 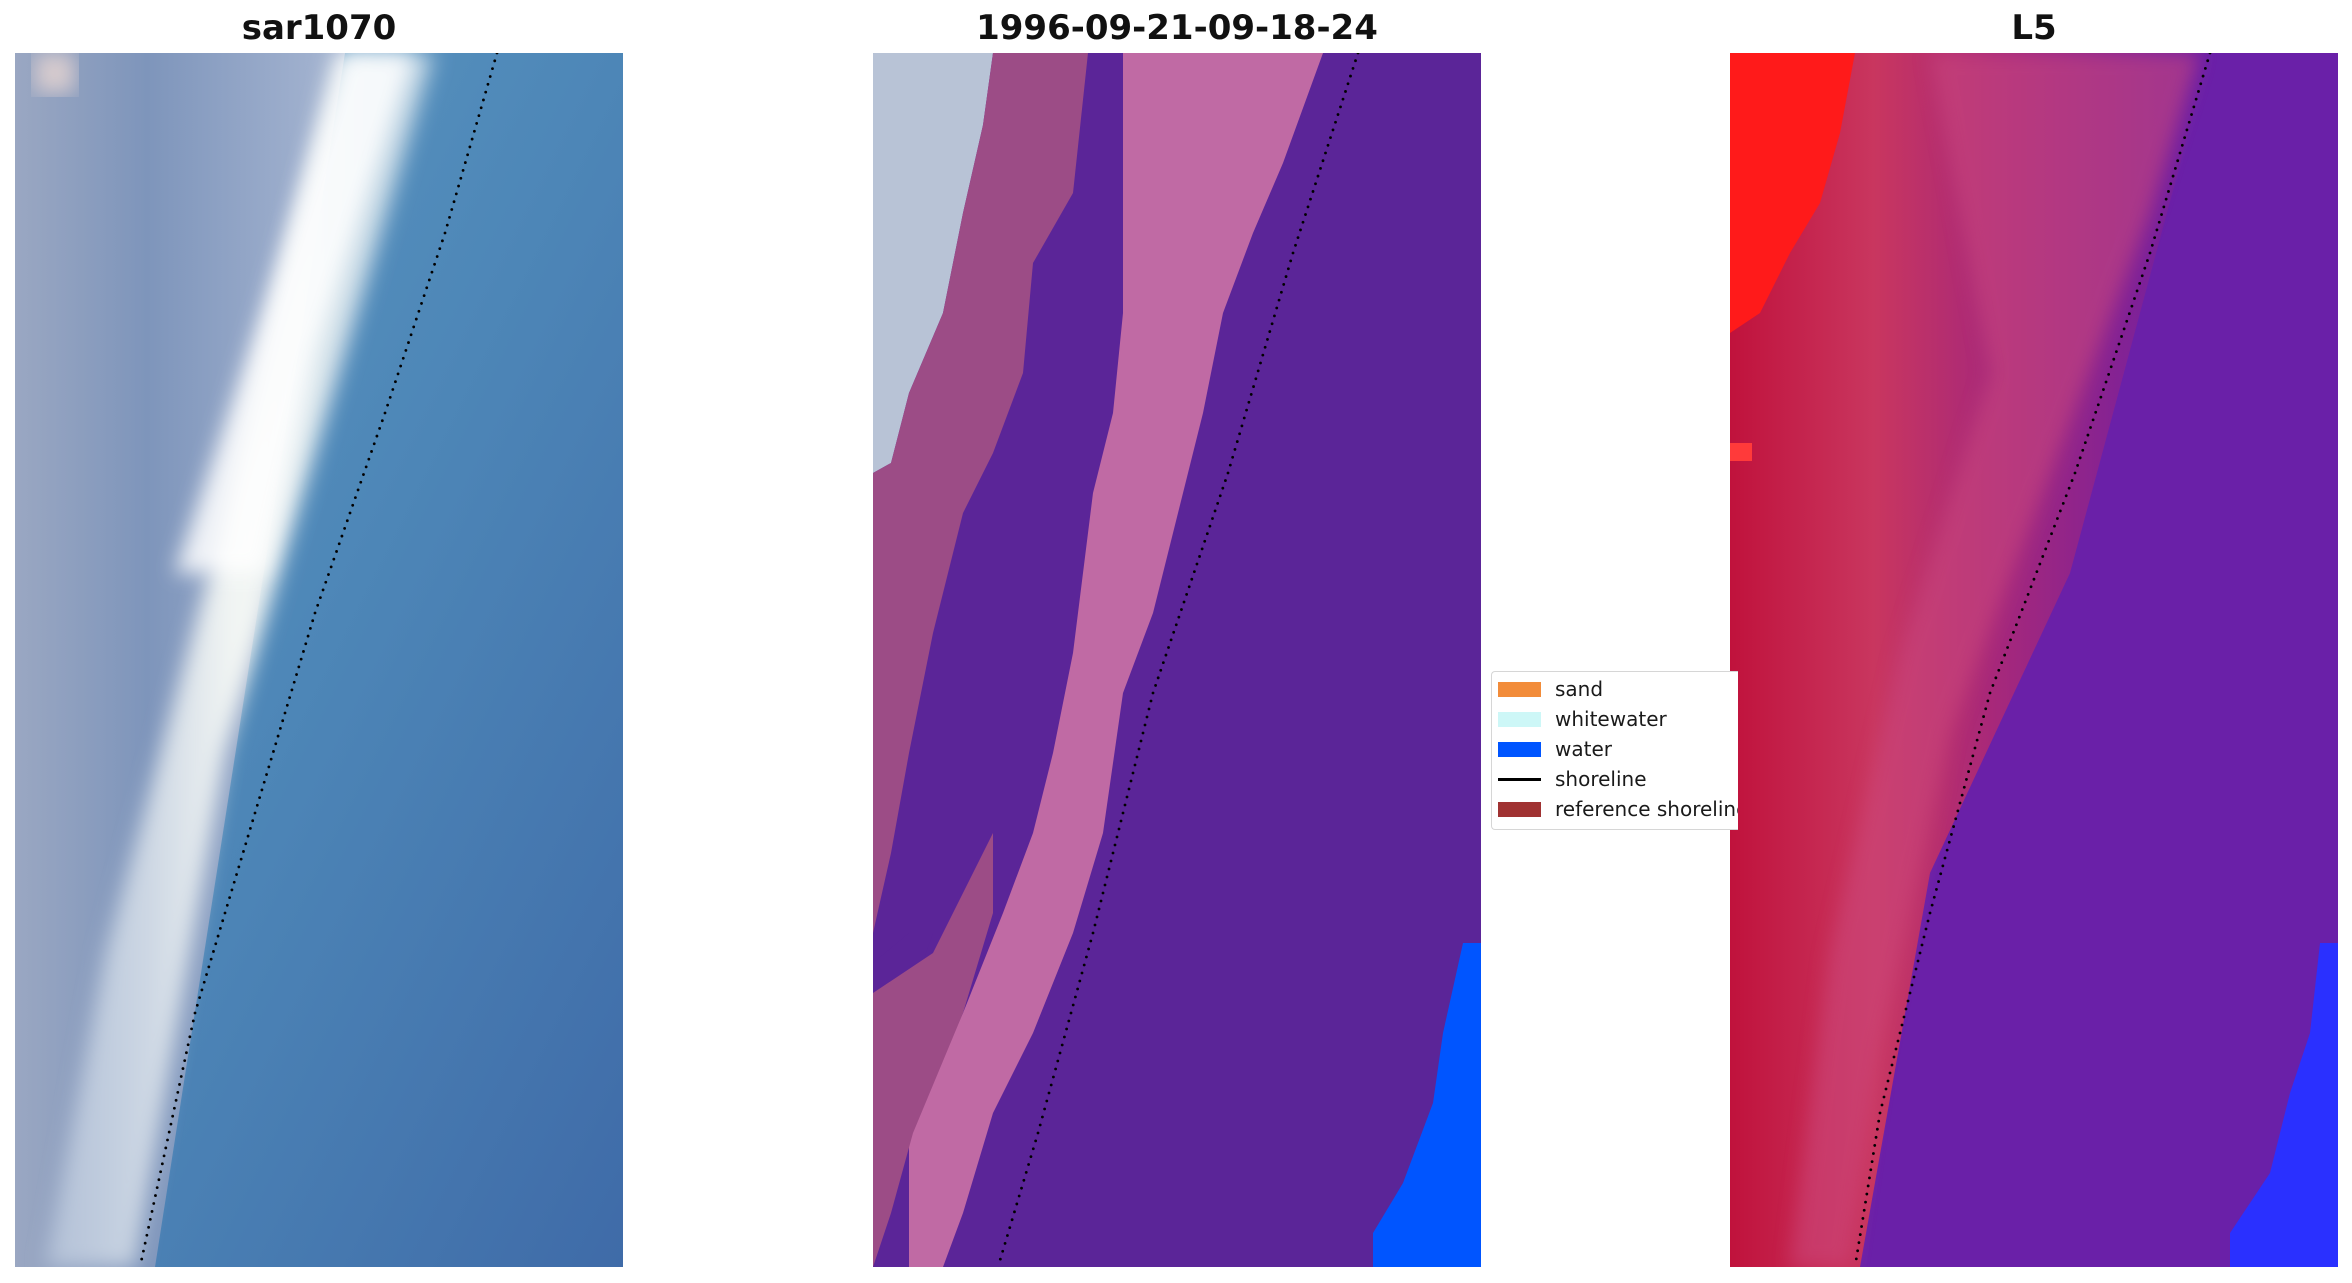 I want to click on legend-label: shoreline, so click(x=1601, y=779).